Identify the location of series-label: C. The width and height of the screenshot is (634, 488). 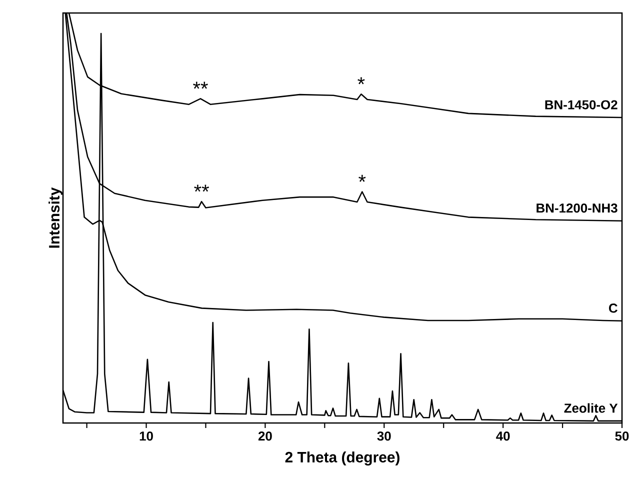
(613, 308).